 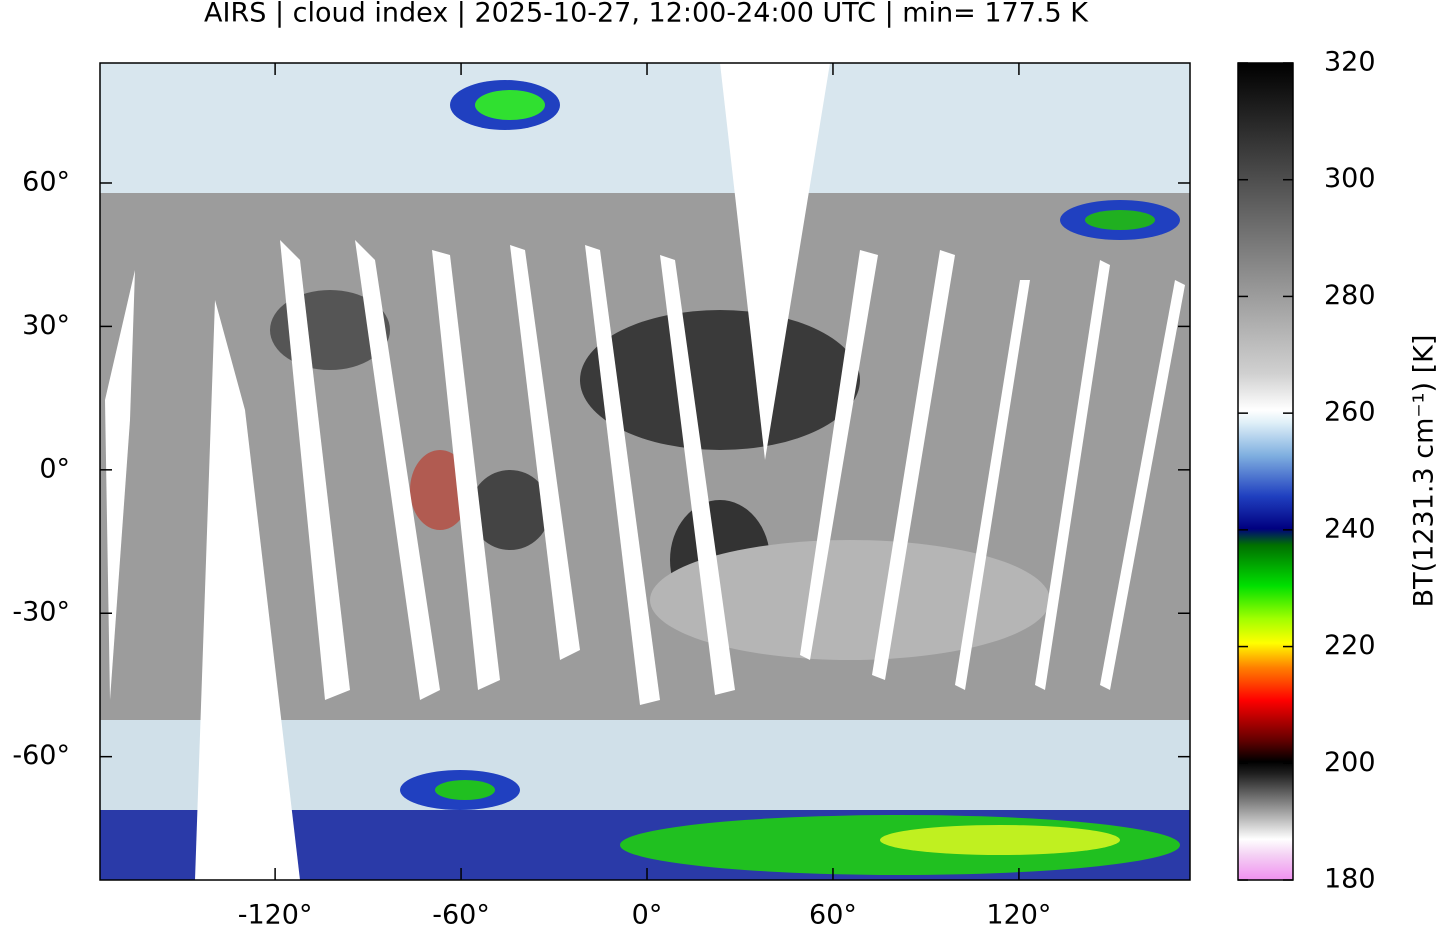 What do you see at coordinates (41, 755) in the screenshot?
I see `y-tick-label: -60°` at bounding box center [41, 755].